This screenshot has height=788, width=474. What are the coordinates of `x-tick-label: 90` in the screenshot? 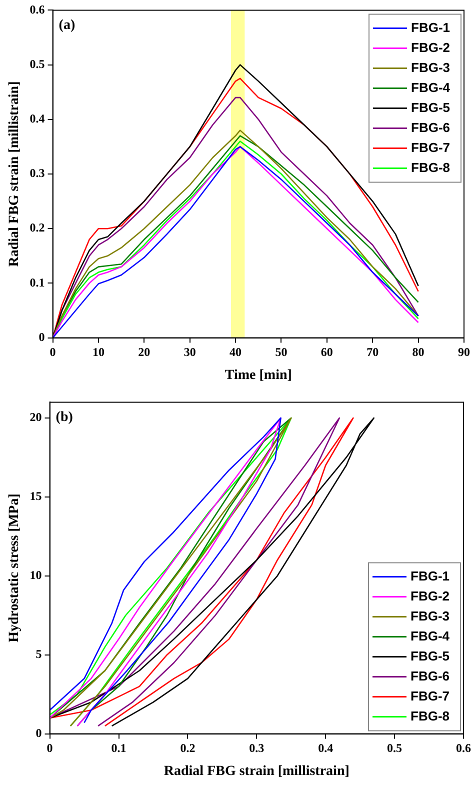 It's located at (464, 352).